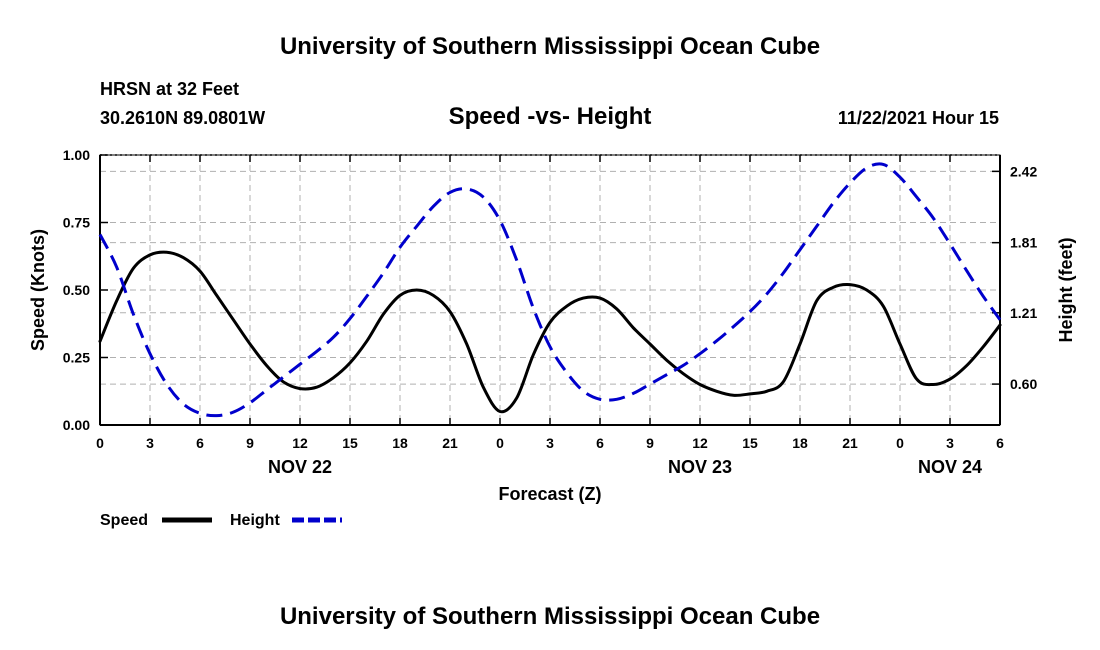 This screenshot has height=650, width=1100. Describe the element at coordinates (550, 116) in the screenshot. I see `chart-title: Speed -vs- Height` at that location.